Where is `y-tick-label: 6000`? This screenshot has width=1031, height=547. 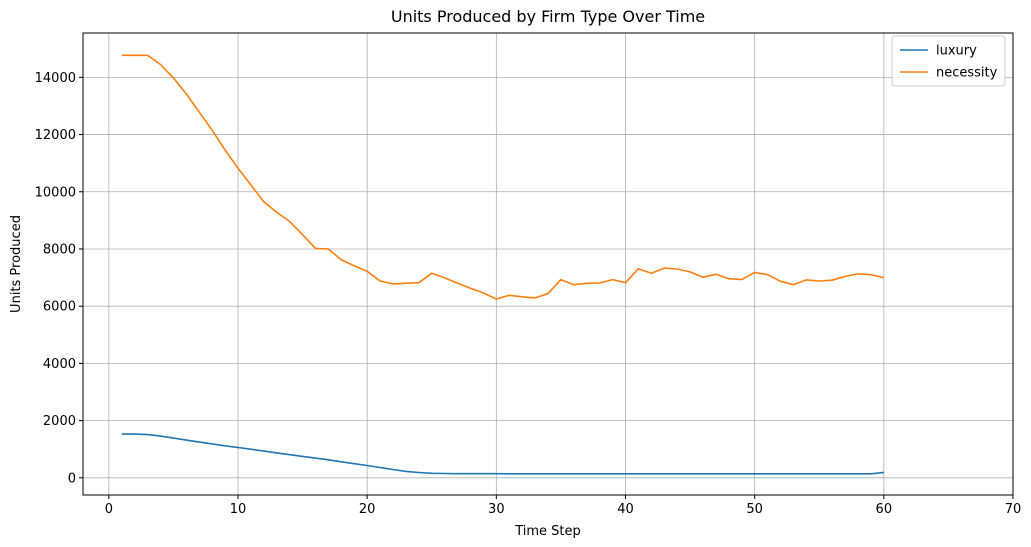 y-tick-label: 6000 is located at coordinates (59, 307).